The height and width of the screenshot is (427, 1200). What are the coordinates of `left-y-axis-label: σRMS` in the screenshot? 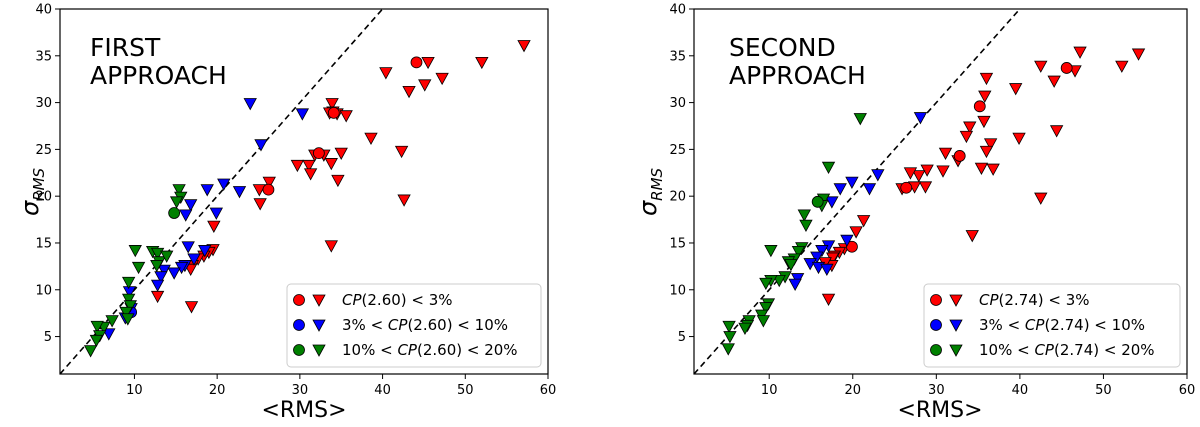 It's located at (32, 191).